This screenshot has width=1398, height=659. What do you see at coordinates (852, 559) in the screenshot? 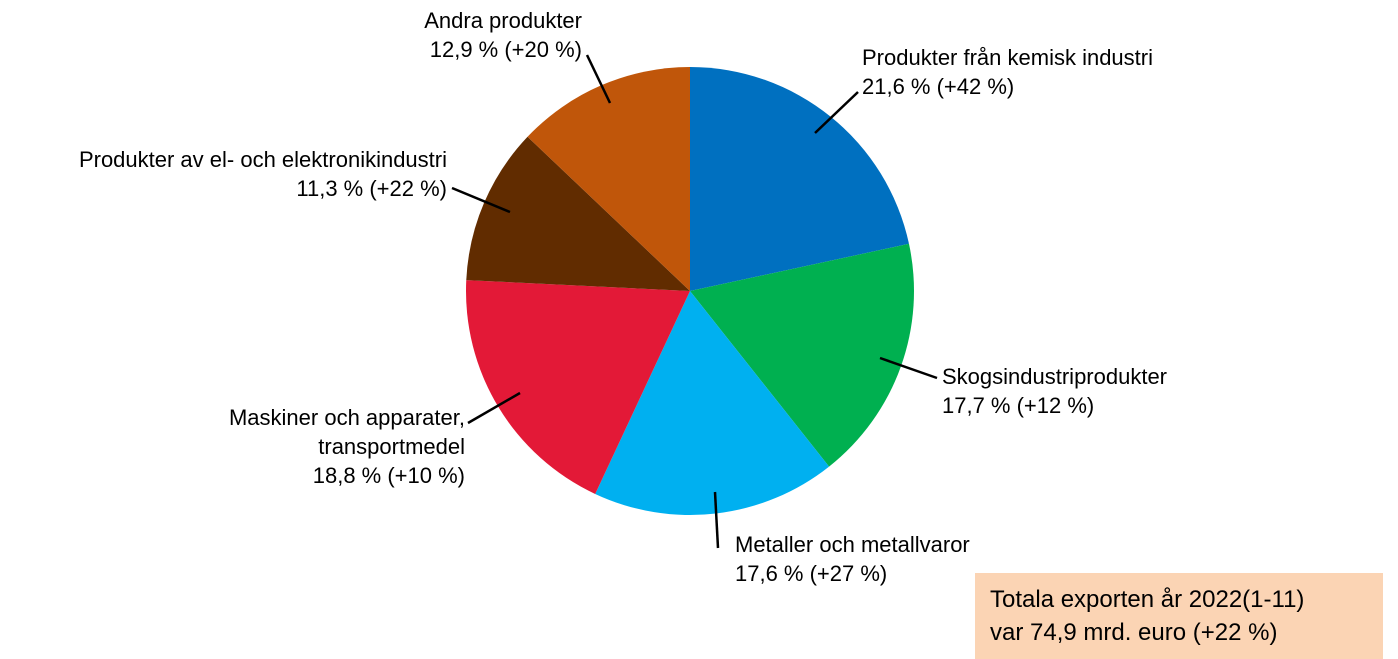
I see `slice-label: Metaller och metallvaror 17,6 % (+27 %)` at bounding box center [852, 559].